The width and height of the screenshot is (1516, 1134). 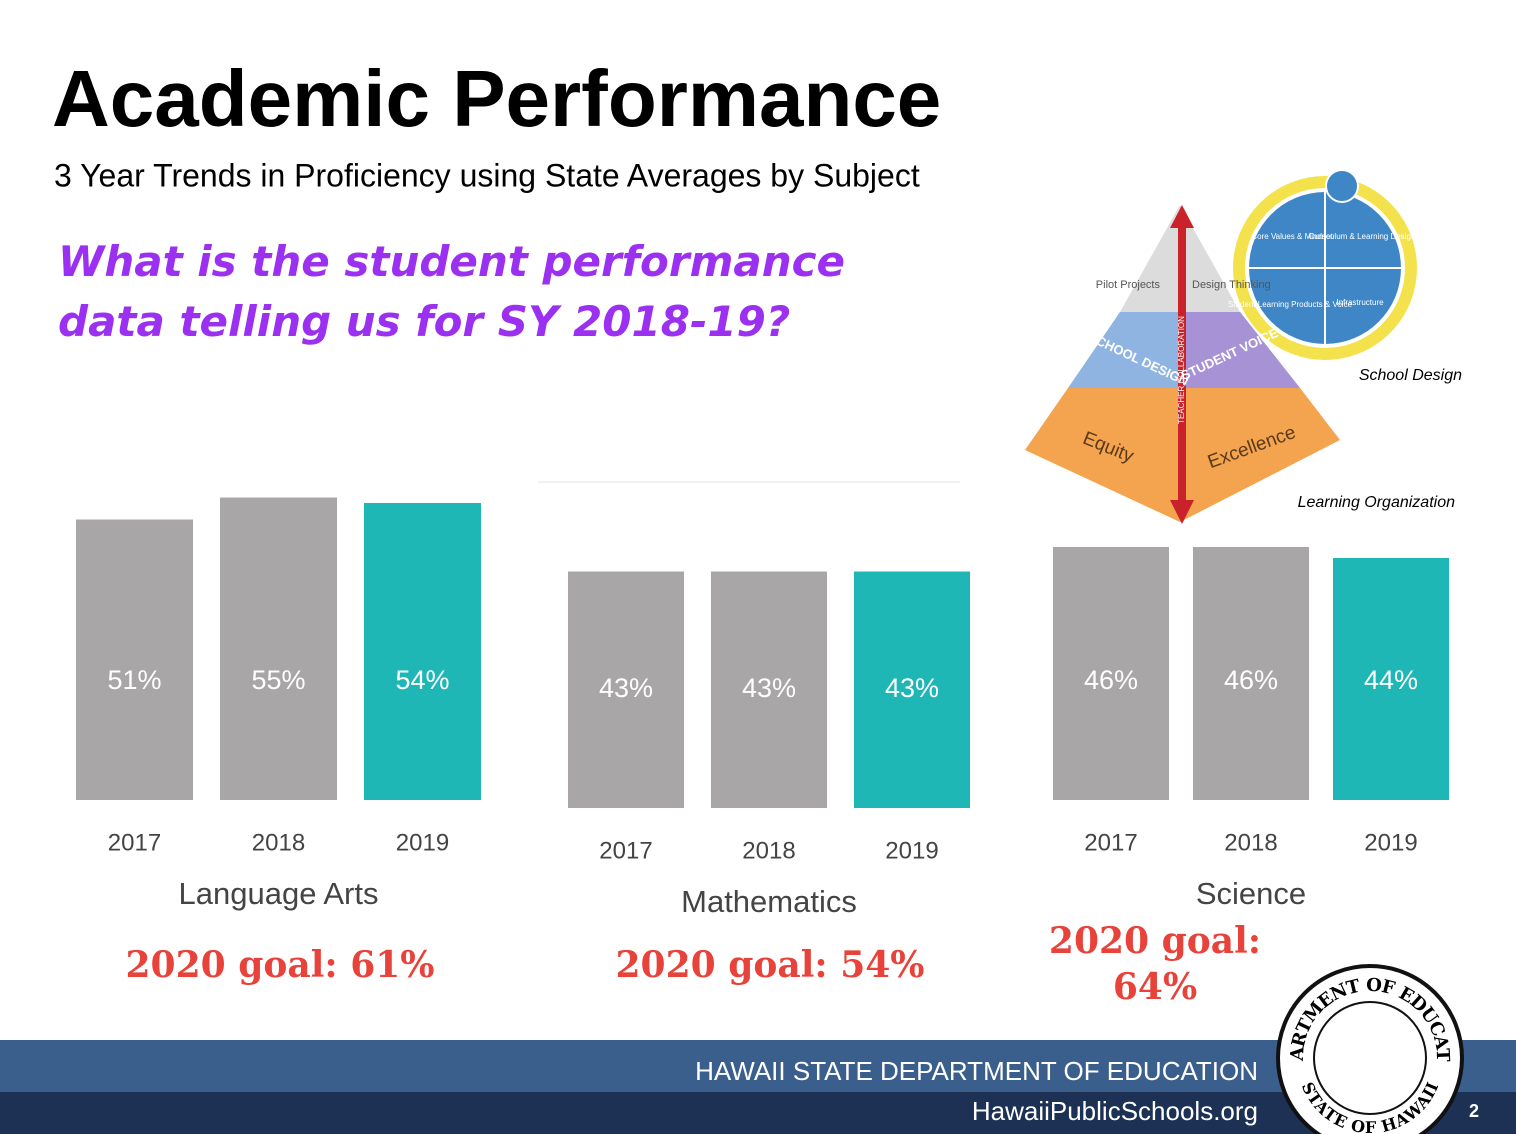 I want to click on value-label: 44%, so click(x=1391, y=680).